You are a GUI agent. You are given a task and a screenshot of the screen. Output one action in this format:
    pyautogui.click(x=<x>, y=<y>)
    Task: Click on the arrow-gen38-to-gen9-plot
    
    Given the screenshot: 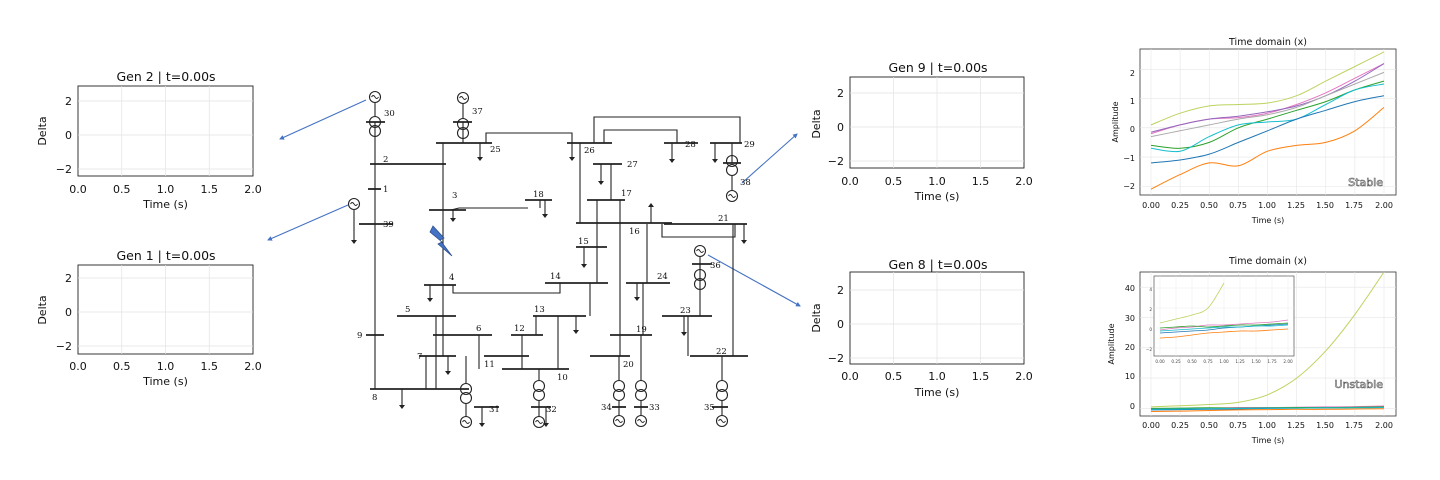 What is the action you would take?
    pyautogui.click(x=769, y=158)
    